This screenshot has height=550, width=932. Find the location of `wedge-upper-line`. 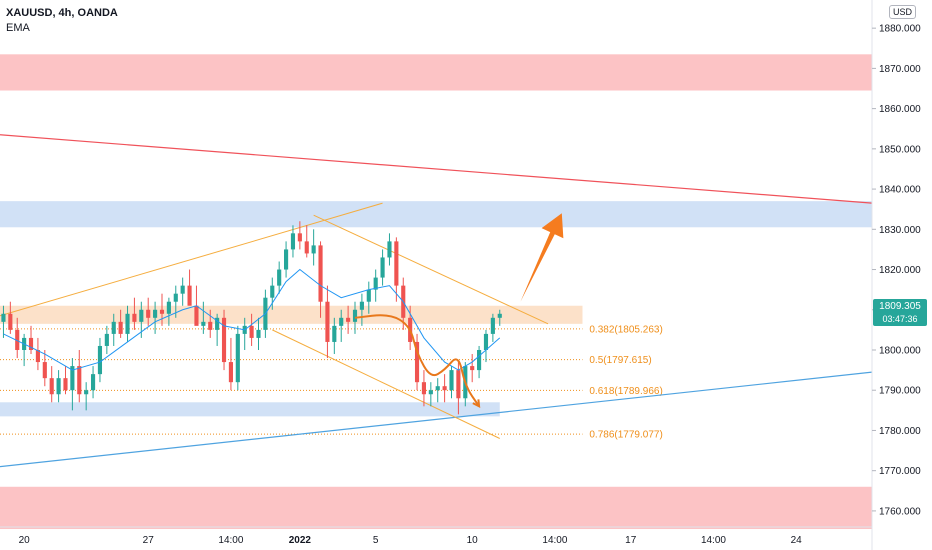

wedge-upper-line is located at coordinates (191, 259).